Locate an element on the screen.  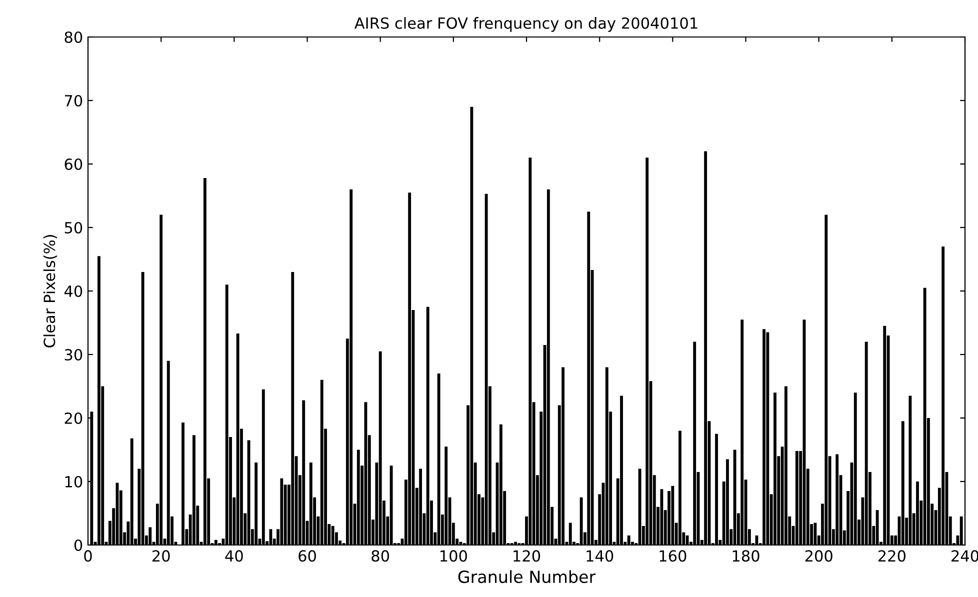
x-tick-label: 180 is located at coordinates (746, 556).